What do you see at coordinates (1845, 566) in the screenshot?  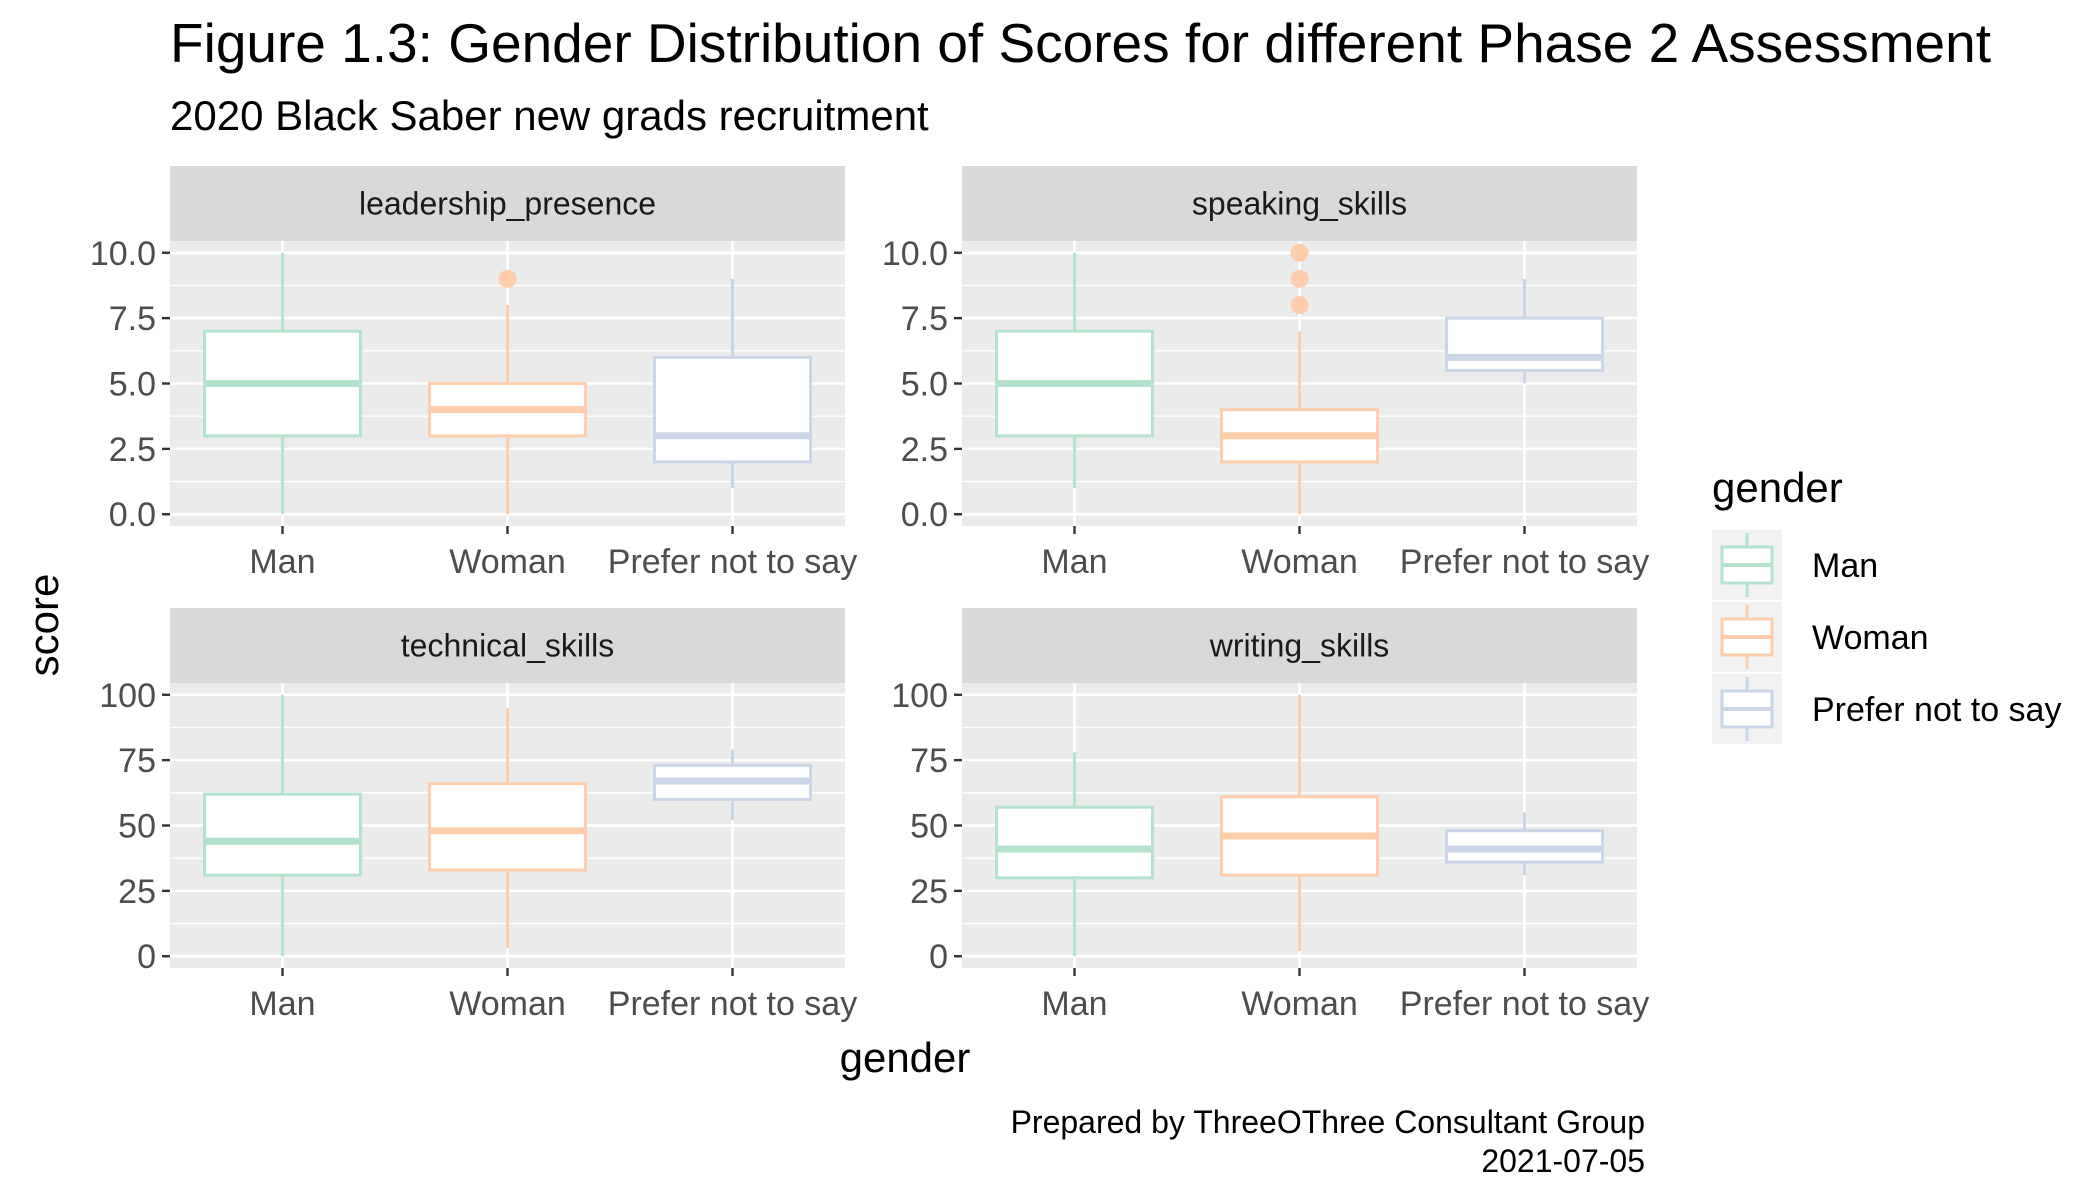 I see `legend-label: Man` at bounding box center [1845, 566].